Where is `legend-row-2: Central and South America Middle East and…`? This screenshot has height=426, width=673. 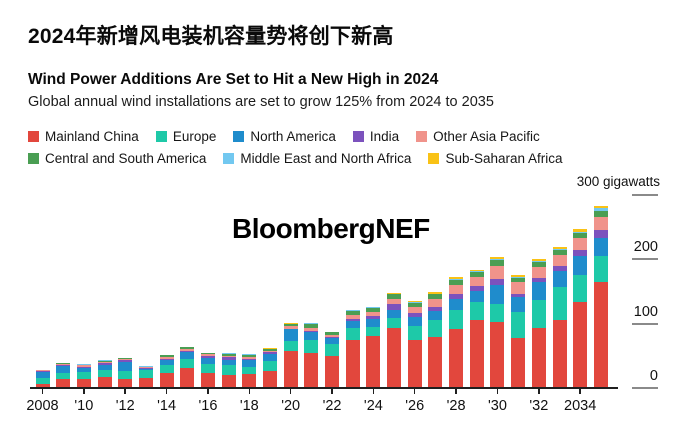 legend-row-2: Central and South America Middle East and… is located at coordinates (328, 158).